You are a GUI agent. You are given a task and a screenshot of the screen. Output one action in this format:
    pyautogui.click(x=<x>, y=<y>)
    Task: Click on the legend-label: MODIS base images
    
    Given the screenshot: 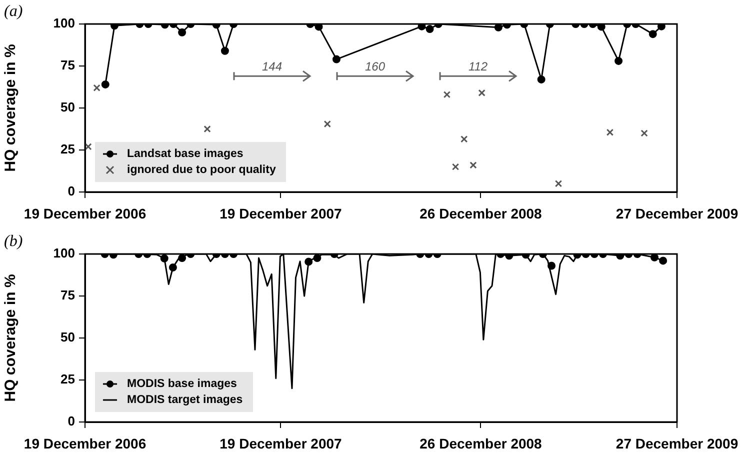 What is the action you would take?
    pyautogui.click(x=182, y=384)
    